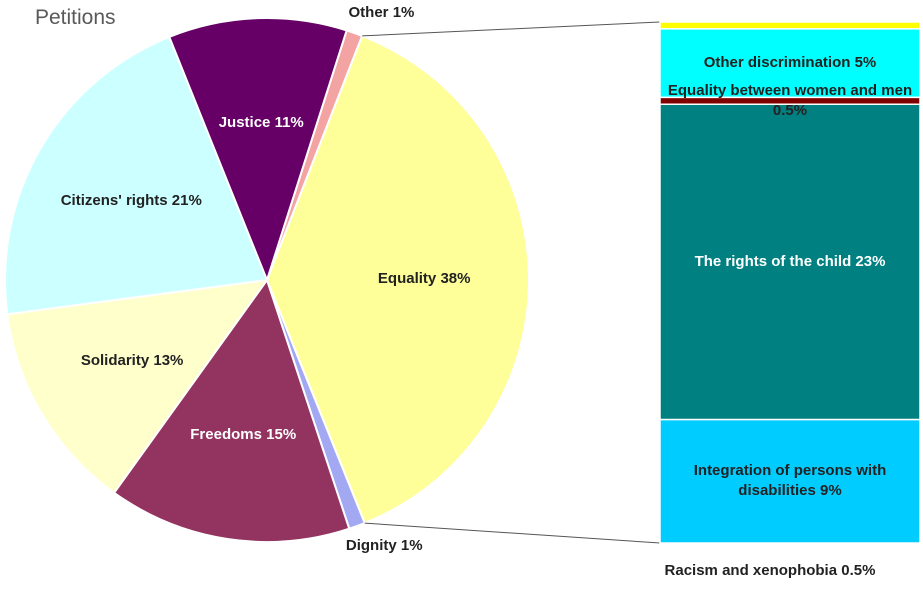 The width and height of the screenshot is (923, 597). I want to click on slice-label: Dignity 1%, so click(384, 546).